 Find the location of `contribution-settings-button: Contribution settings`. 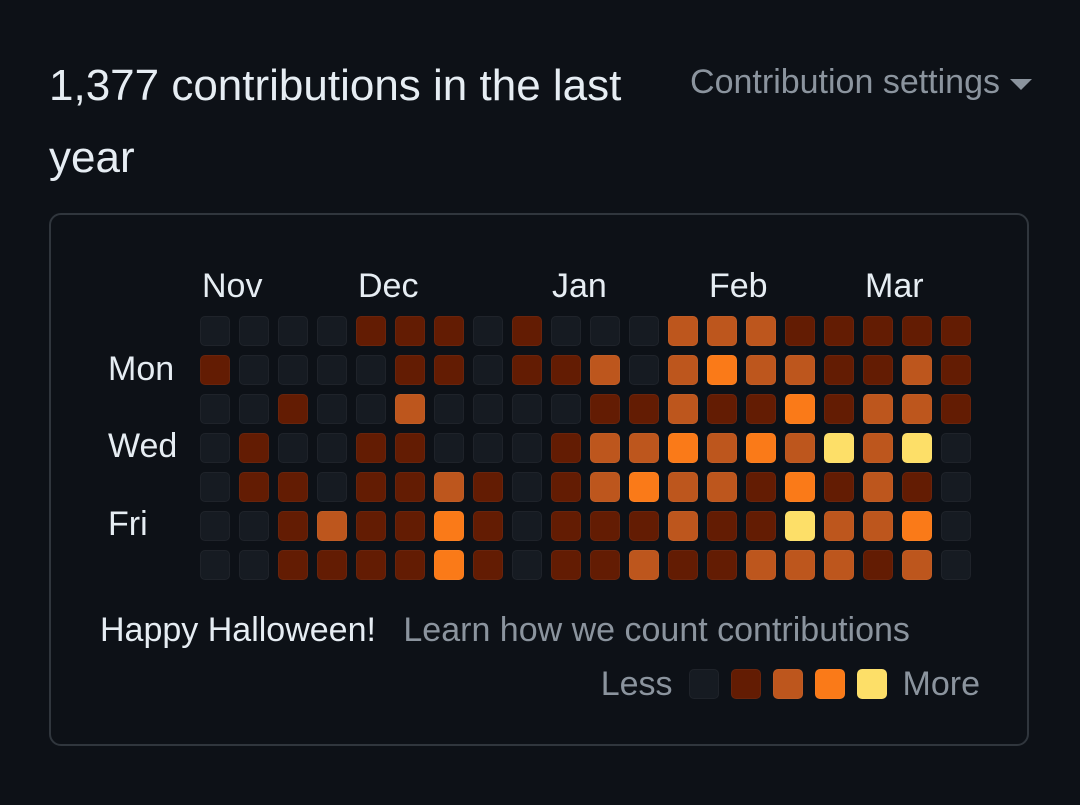

contribution-settings-button: Contribution settings is located at coordinates (861, 82).